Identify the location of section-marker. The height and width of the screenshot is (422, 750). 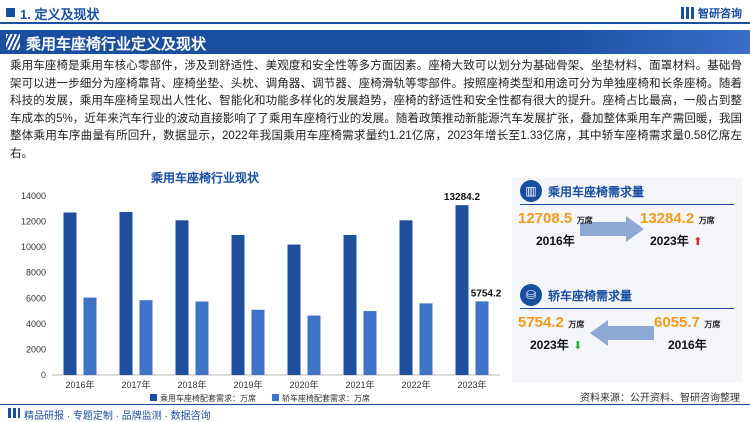
(10, 12).